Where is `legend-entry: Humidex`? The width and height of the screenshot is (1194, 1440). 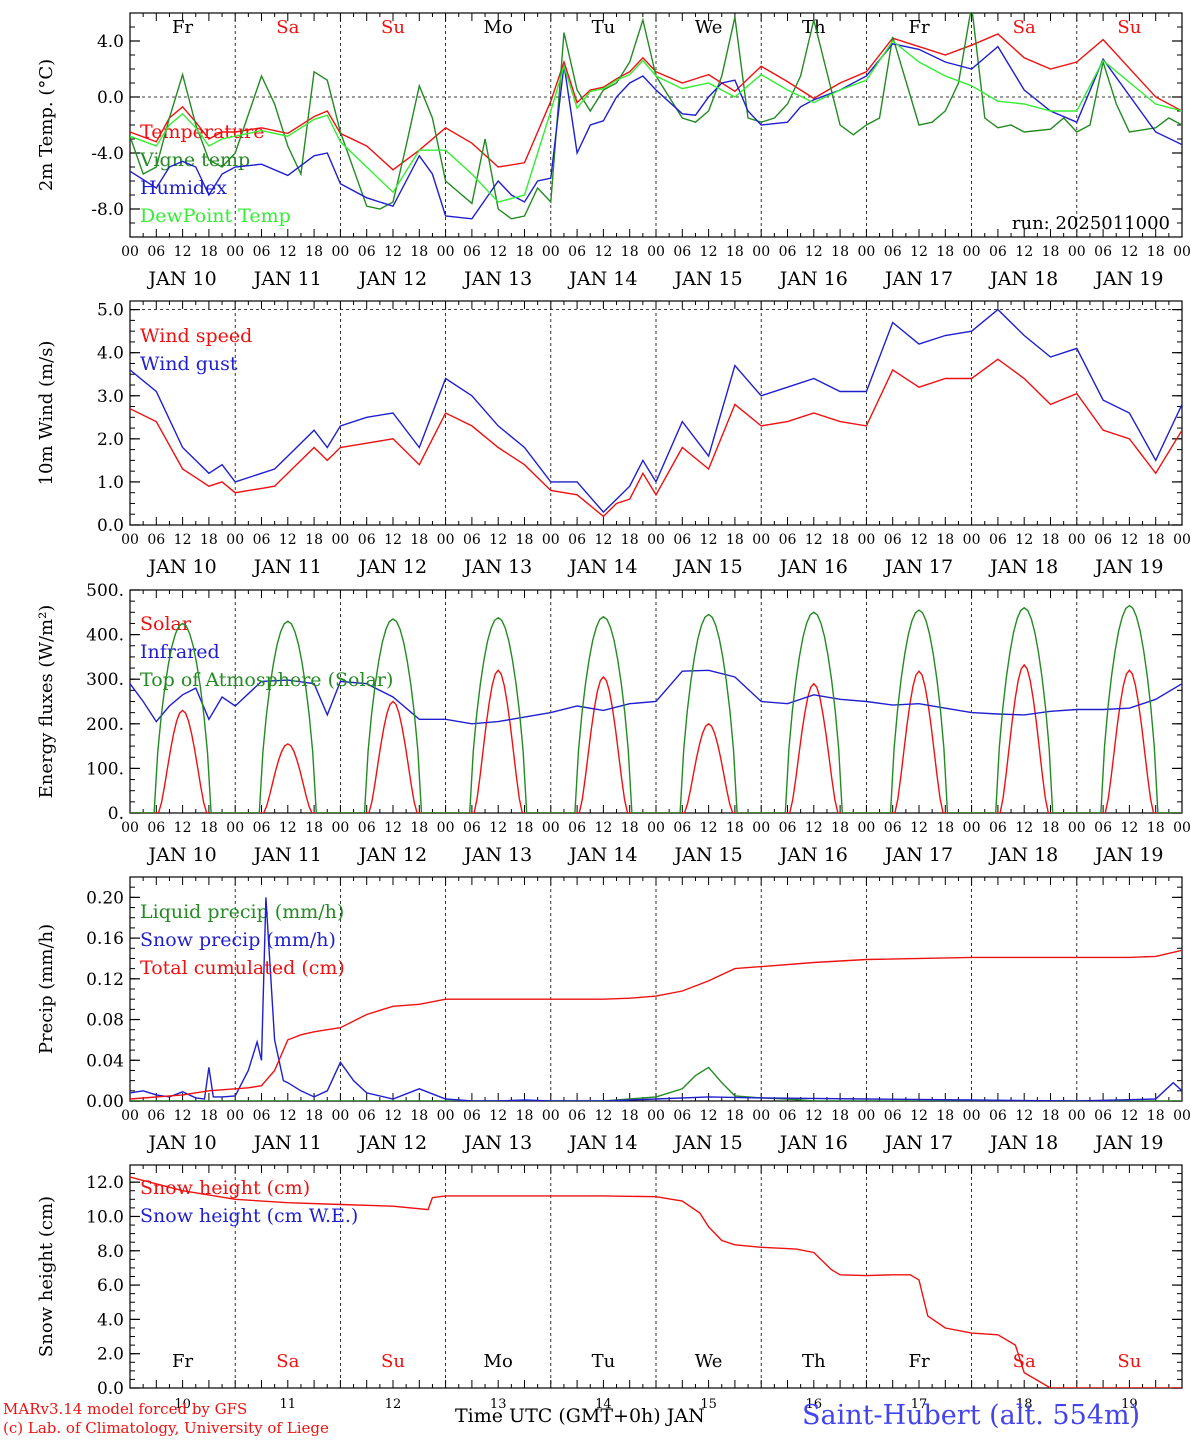 legend-entry: Humidex is located at coordinates (183, 188).